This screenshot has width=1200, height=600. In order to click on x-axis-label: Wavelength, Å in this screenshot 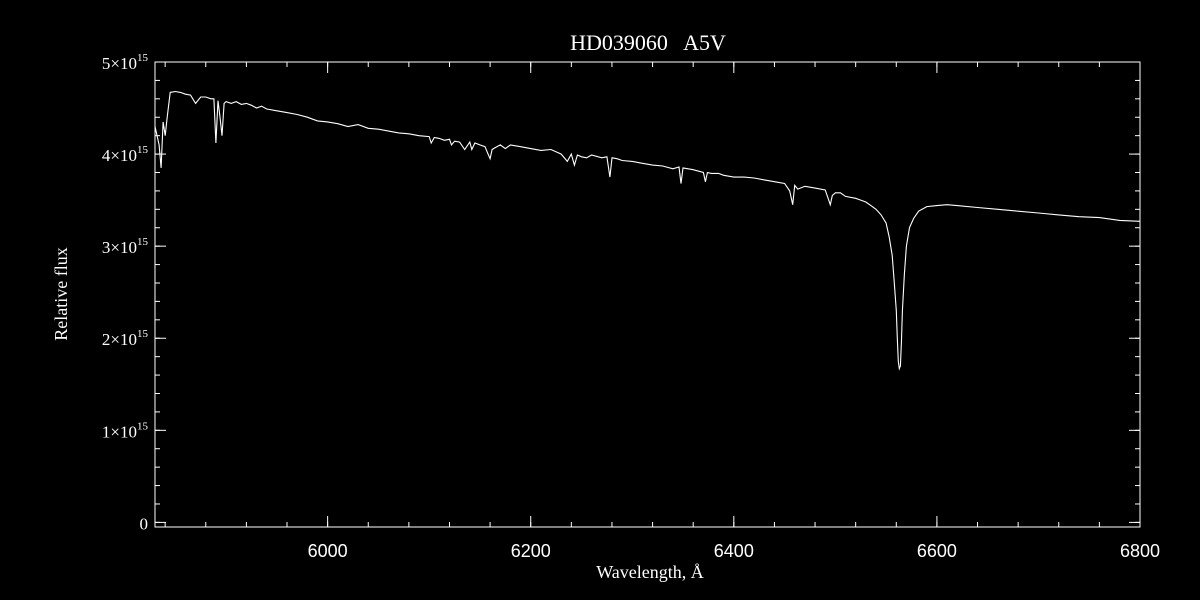, I will do `click(650, 572)`.